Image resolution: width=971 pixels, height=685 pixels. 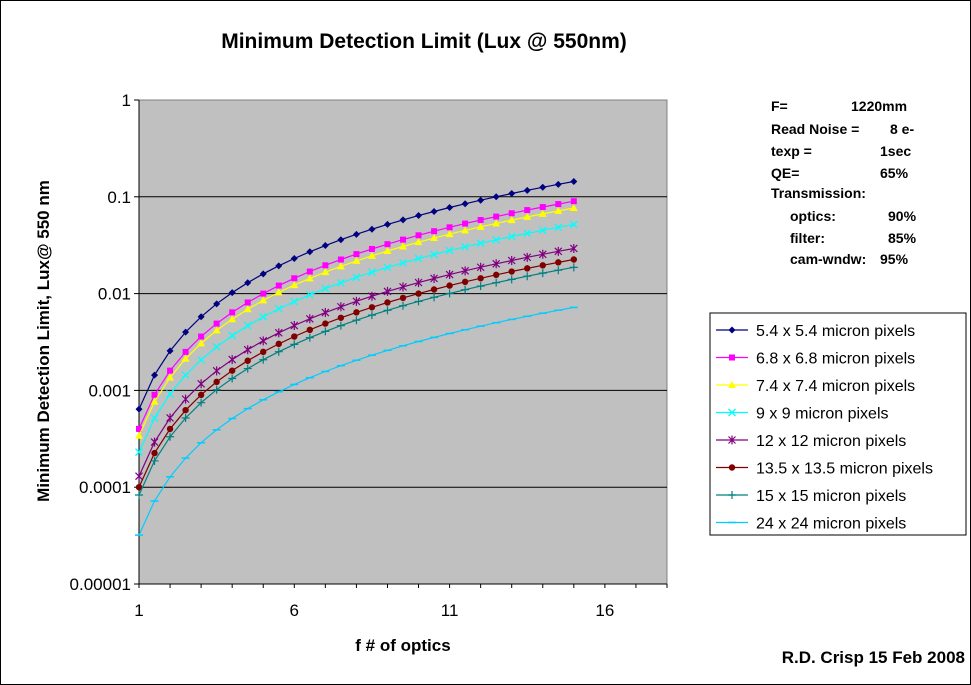 I want to click on info-label: Transmission:, so click(x=818, y=193).